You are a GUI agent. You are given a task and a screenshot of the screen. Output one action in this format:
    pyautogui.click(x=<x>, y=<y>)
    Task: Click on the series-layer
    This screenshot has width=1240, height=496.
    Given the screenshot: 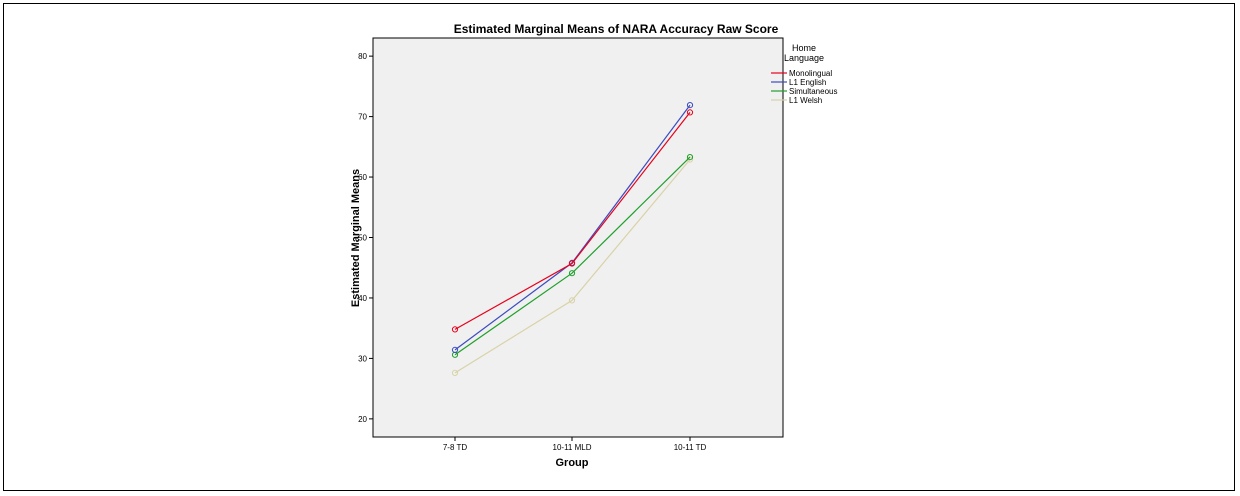 What is the action you would take?
    pyautogui.click(x=572, y=239)
    